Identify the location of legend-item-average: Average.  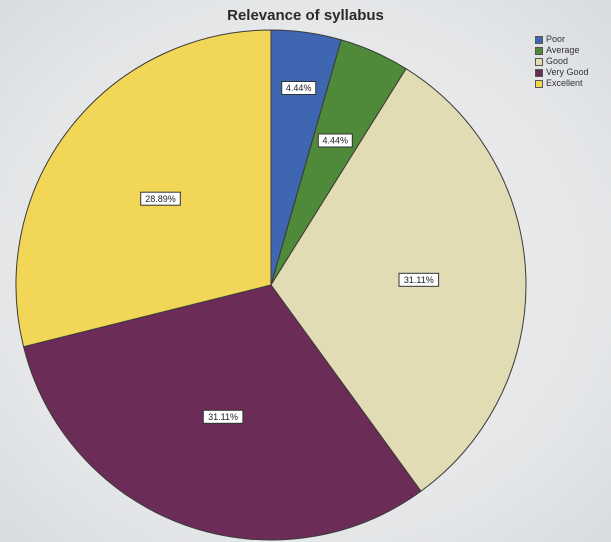
(562, 50).